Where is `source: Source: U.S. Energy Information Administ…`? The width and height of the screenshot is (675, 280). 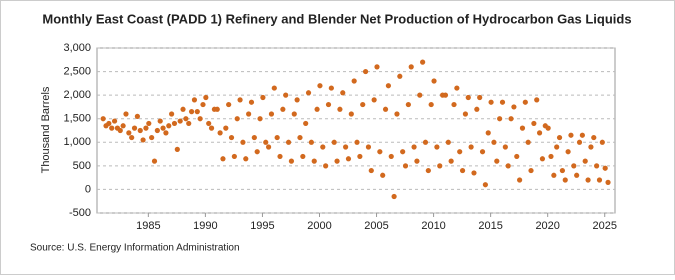 source: Source: U.S. Energy Information Administ… is located at coordinates (135, 248).